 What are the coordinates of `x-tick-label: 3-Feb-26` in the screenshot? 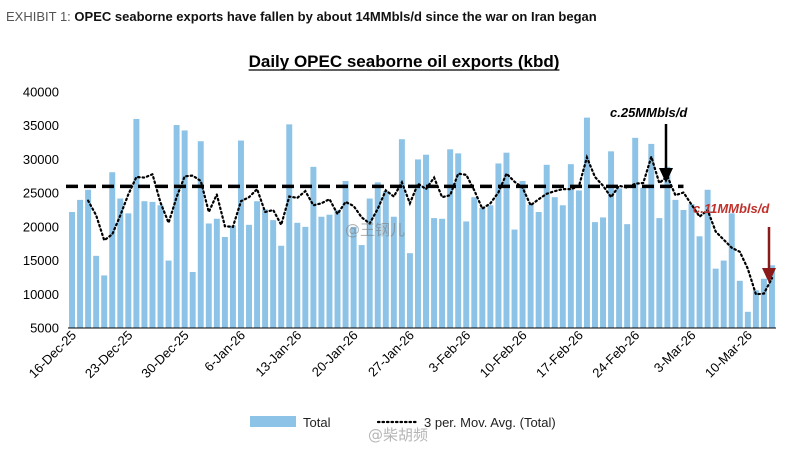 It's located at (449, 352).